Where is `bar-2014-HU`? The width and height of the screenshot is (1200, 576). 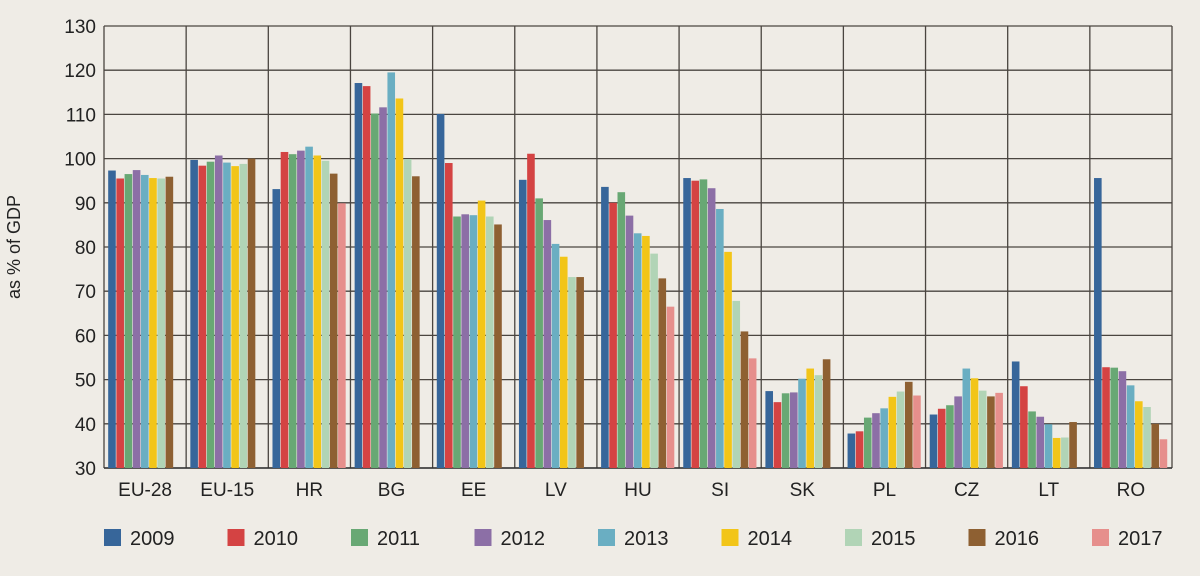
bar-2014-HU is located at coordinates (646, 351).